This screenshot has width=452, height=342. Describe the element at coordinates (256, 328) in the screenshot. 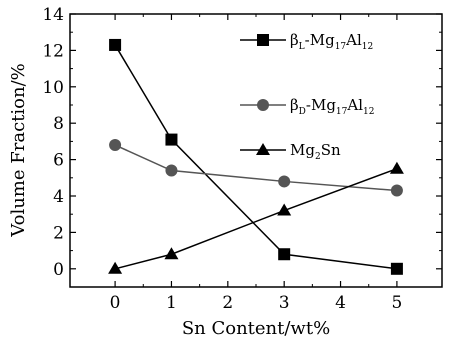

I see `x-axis-title: Sn Content/wt%` at that location.